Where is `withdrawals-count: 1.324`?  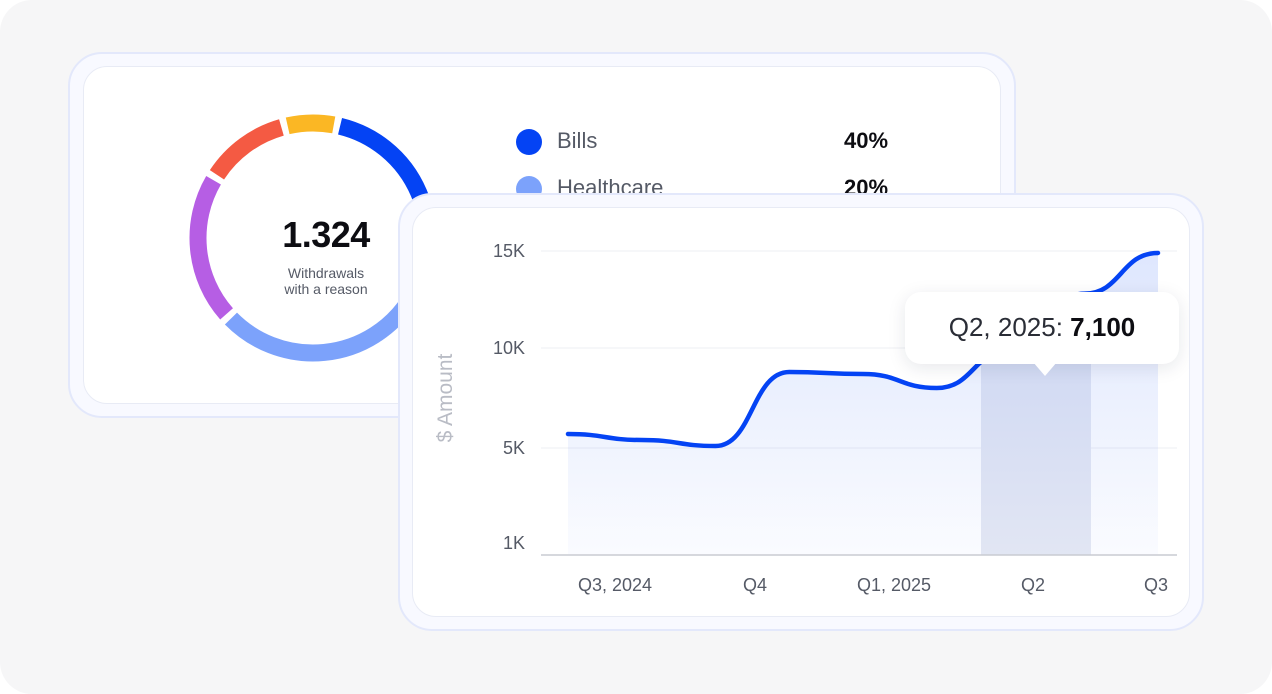
withdrawals-count: 1.324 is located at coordinates (326, 234).